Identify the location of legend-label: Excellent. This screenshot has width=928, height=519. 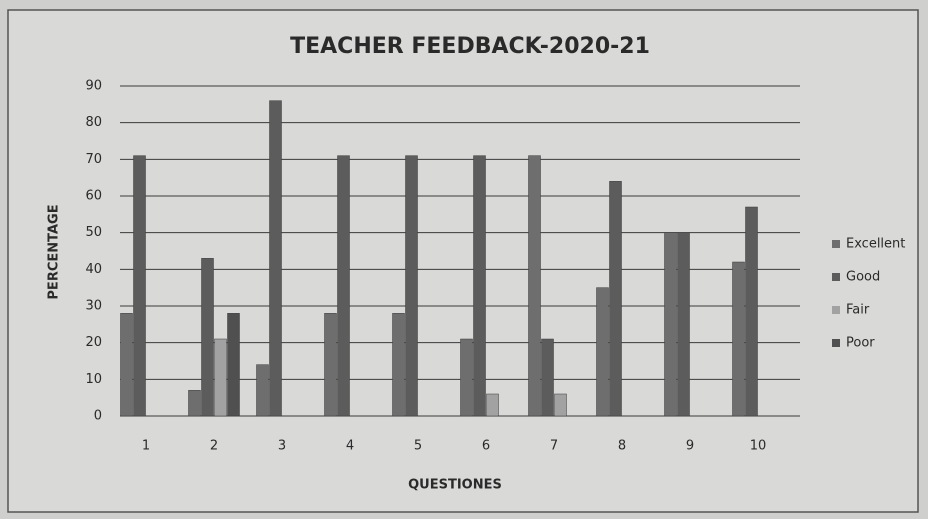
(875, 244).